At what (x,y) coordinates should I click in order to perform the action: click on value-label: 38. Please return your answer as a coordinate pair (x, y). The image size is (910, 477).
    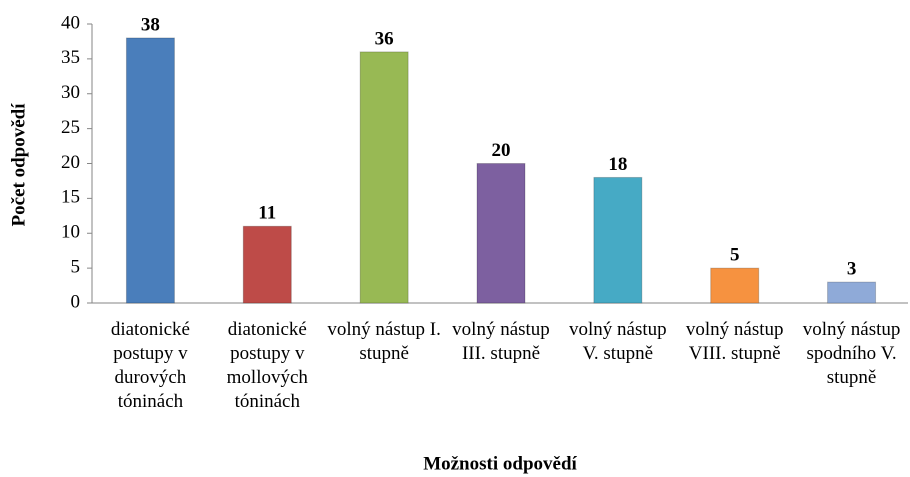
    Looking at the image, I should click on (150, 24).